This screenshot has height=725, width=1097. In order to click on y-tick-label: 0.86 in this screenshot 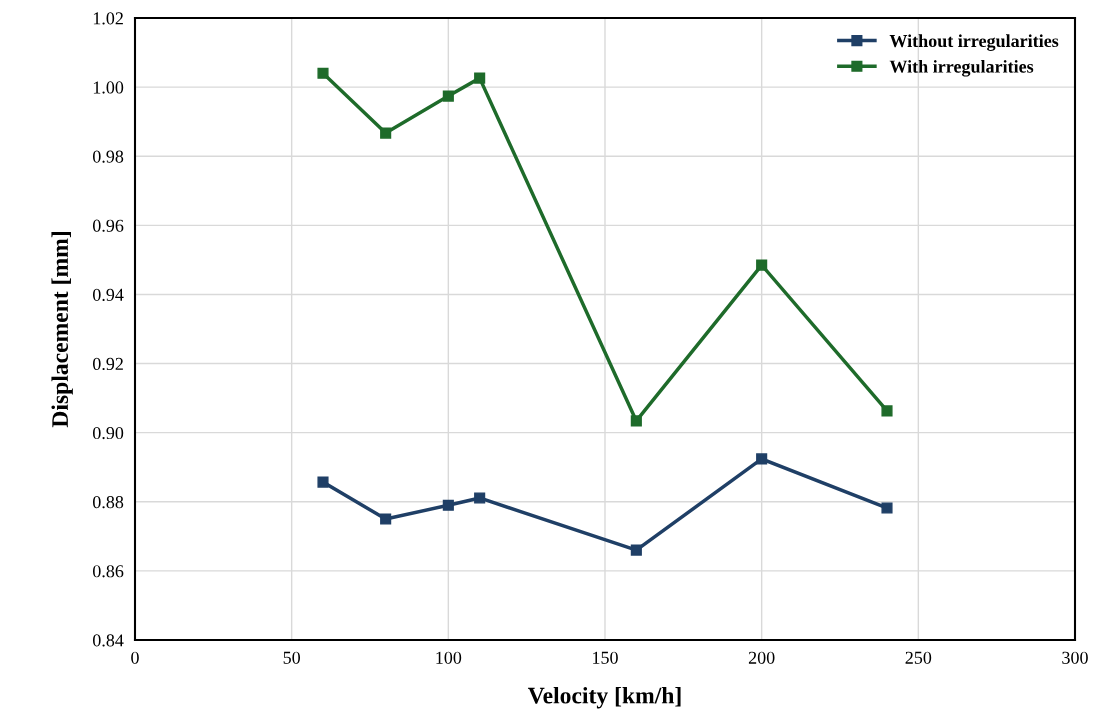, I will do `click(108, 571)`.